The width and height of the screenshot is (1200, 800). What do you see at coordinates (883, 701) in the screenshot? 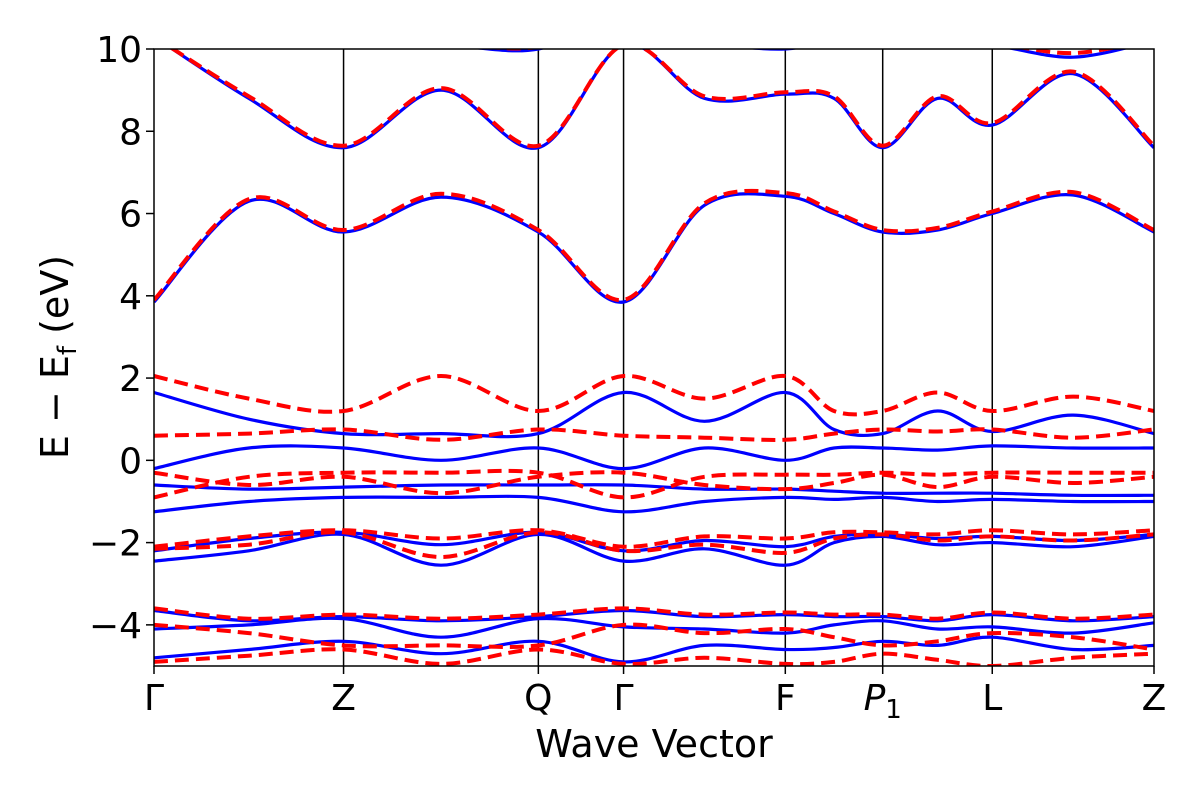
I see `x-tick-label: P1` at bounding box center [883, 701].